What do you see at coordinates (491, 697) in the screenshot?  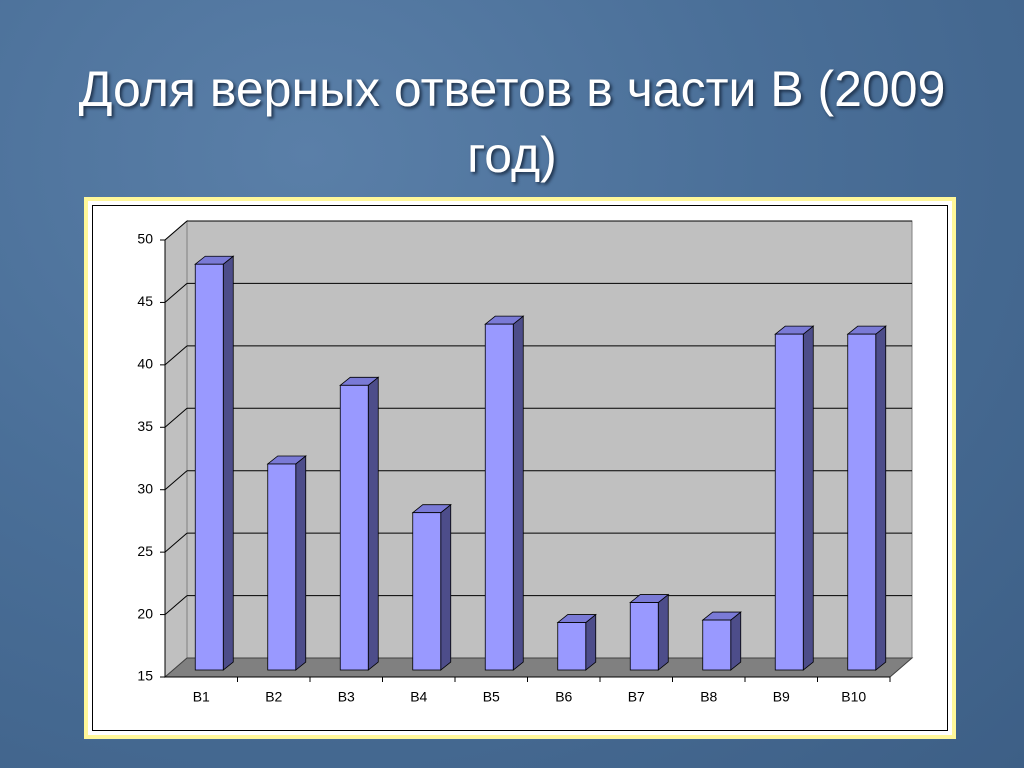 I see `x-tick-label: B5` at bounding box center [491, 697].